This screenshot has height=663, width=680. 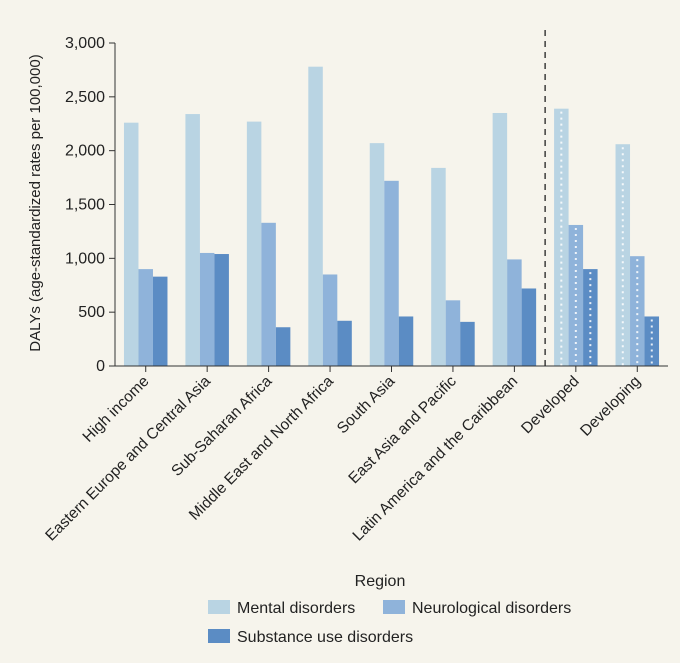 What do you see at coordinates (467, 343) in the screenshot?
I see `bar-substance-use-disorders-east-asia-and-pacific` at bounding box center [467, 343].